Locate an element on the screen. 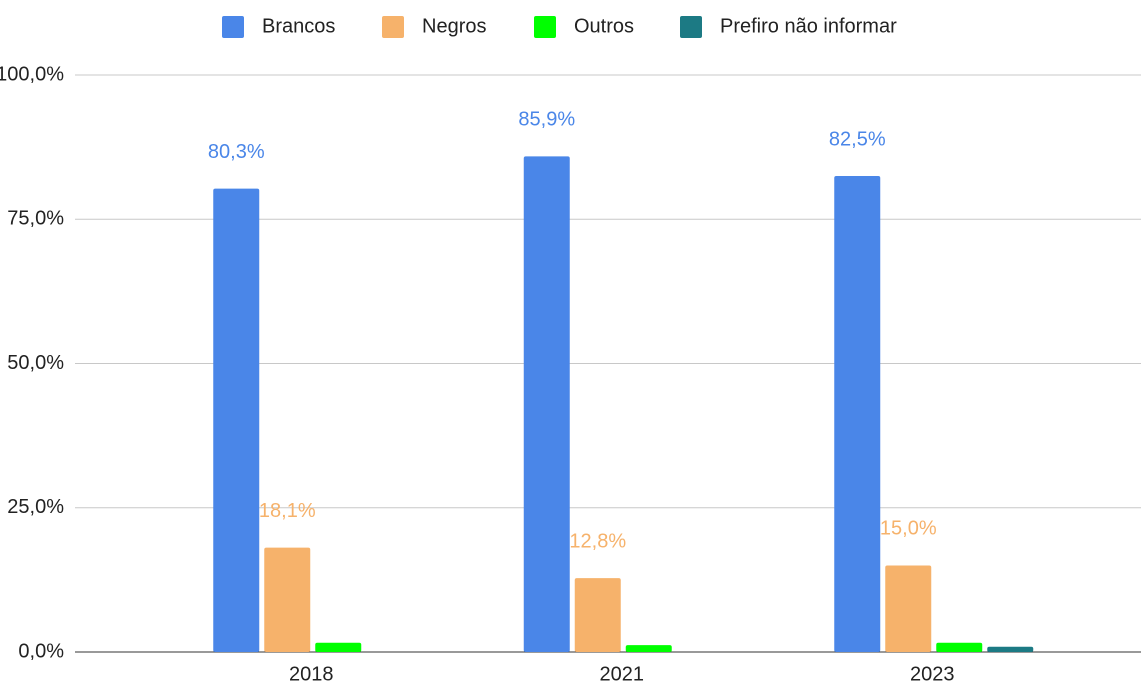 This screenshot has width=1141, height=686. legend-label: Negros is located at coordinates (454, 26).